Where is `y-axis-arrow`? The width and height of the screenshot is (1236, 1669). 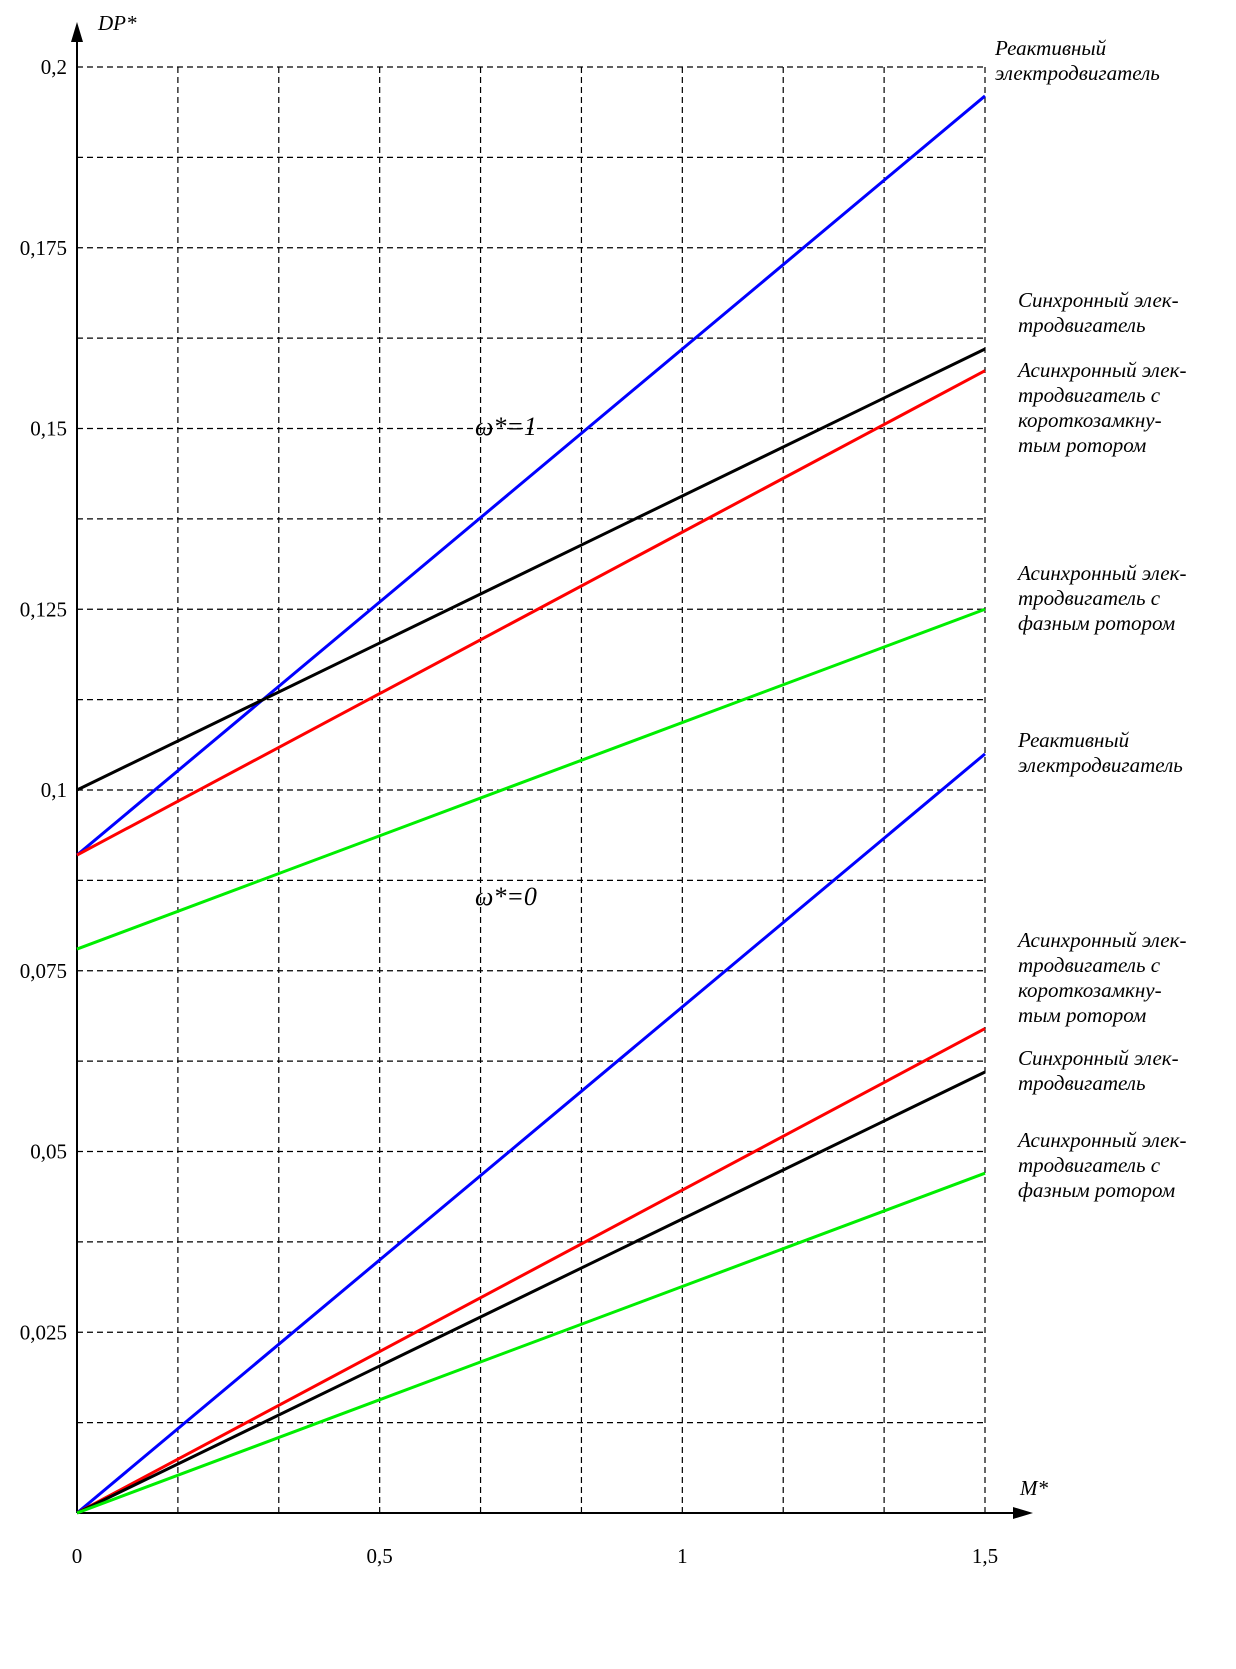 y-axis-arrow is located at coordinates (77, 32).